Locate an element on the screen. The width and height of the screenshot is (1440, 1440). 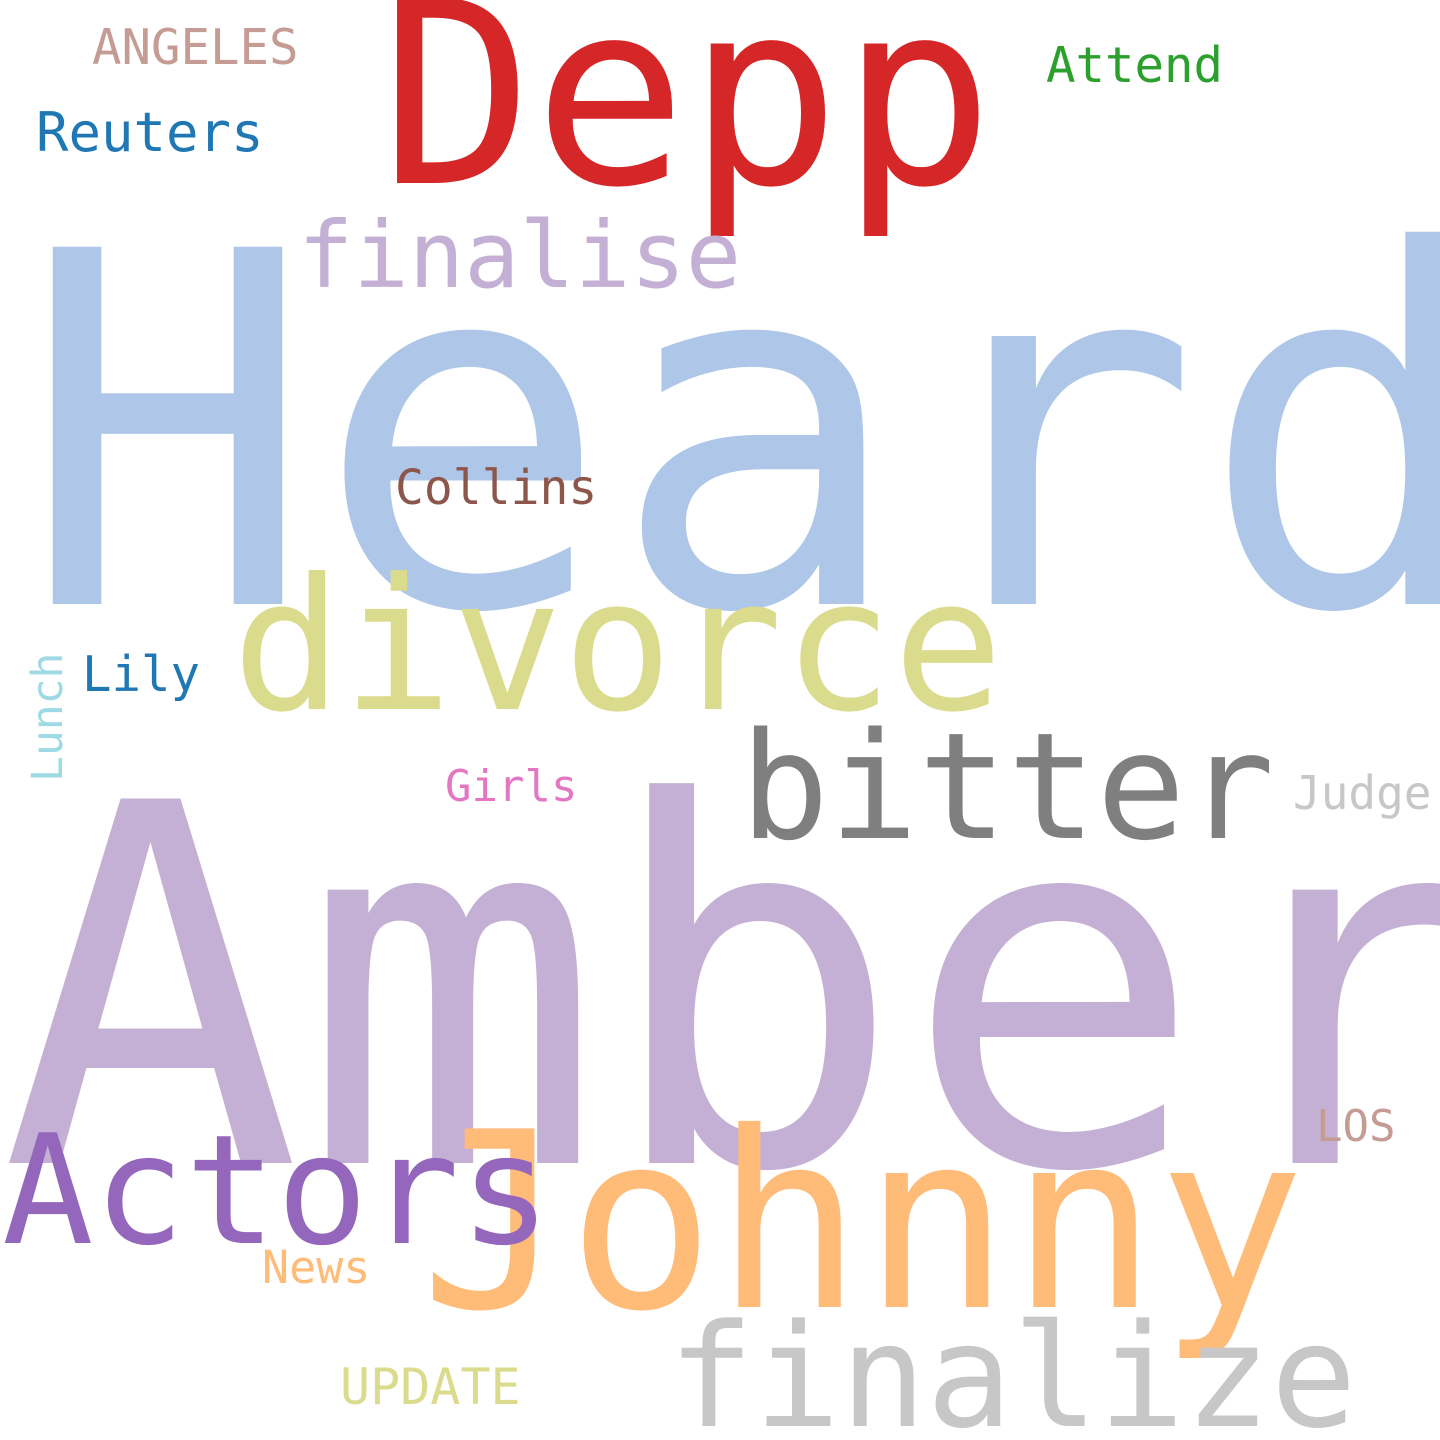
word-los: LOS is located at coordinates (1356, 1126).